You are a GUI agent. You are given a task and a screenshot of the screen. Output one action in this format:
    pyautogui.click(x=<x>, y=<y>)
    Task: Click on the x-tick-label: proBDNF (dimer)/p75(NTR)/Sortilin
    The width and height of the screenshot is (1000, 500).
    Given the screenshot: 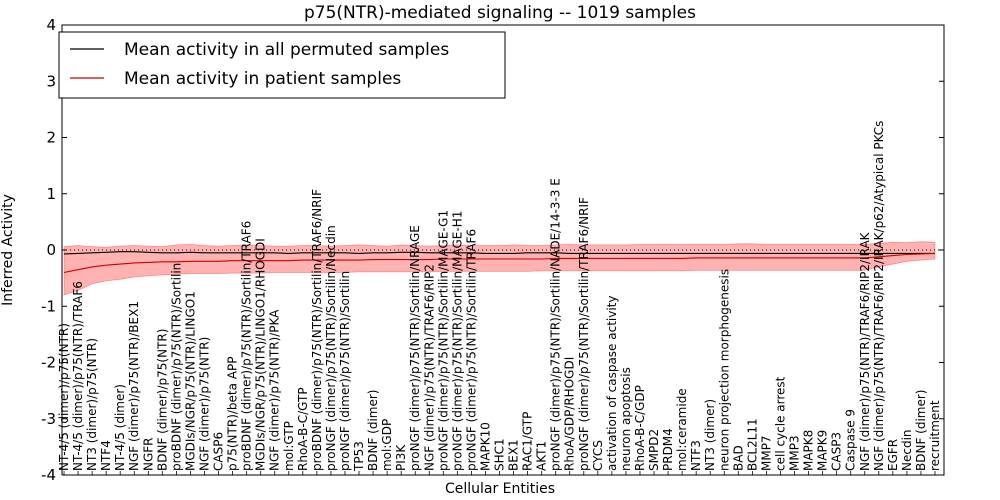 What is the action you would take?
    pyautogui.click(x=176, y=367)
    